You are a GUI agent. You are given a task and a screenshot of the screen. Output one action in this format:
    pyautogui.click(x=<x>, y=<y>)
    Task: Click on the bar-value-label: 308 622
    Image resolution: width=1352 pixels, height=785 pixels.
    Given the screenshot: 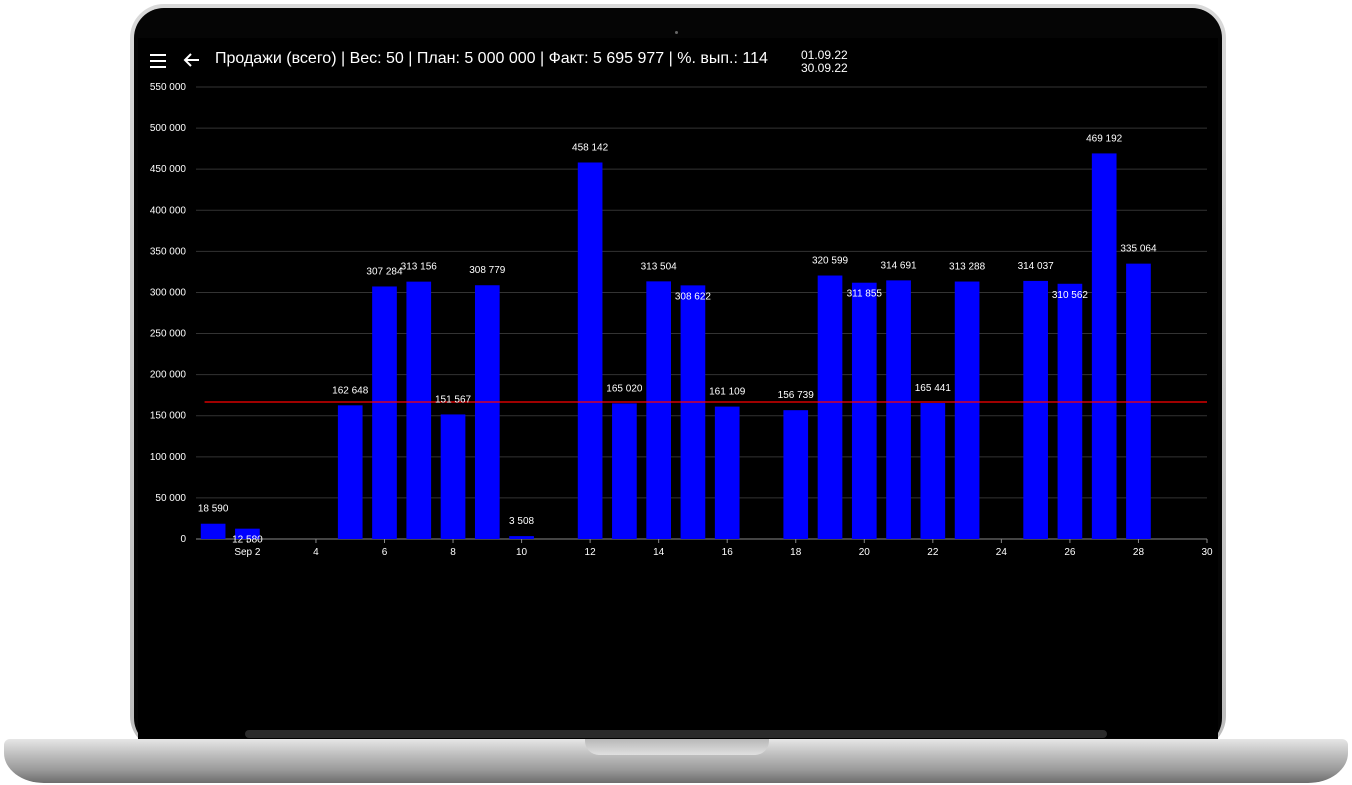 What is the action you would take?
    pyautogui.click(x=693, y=296)
    